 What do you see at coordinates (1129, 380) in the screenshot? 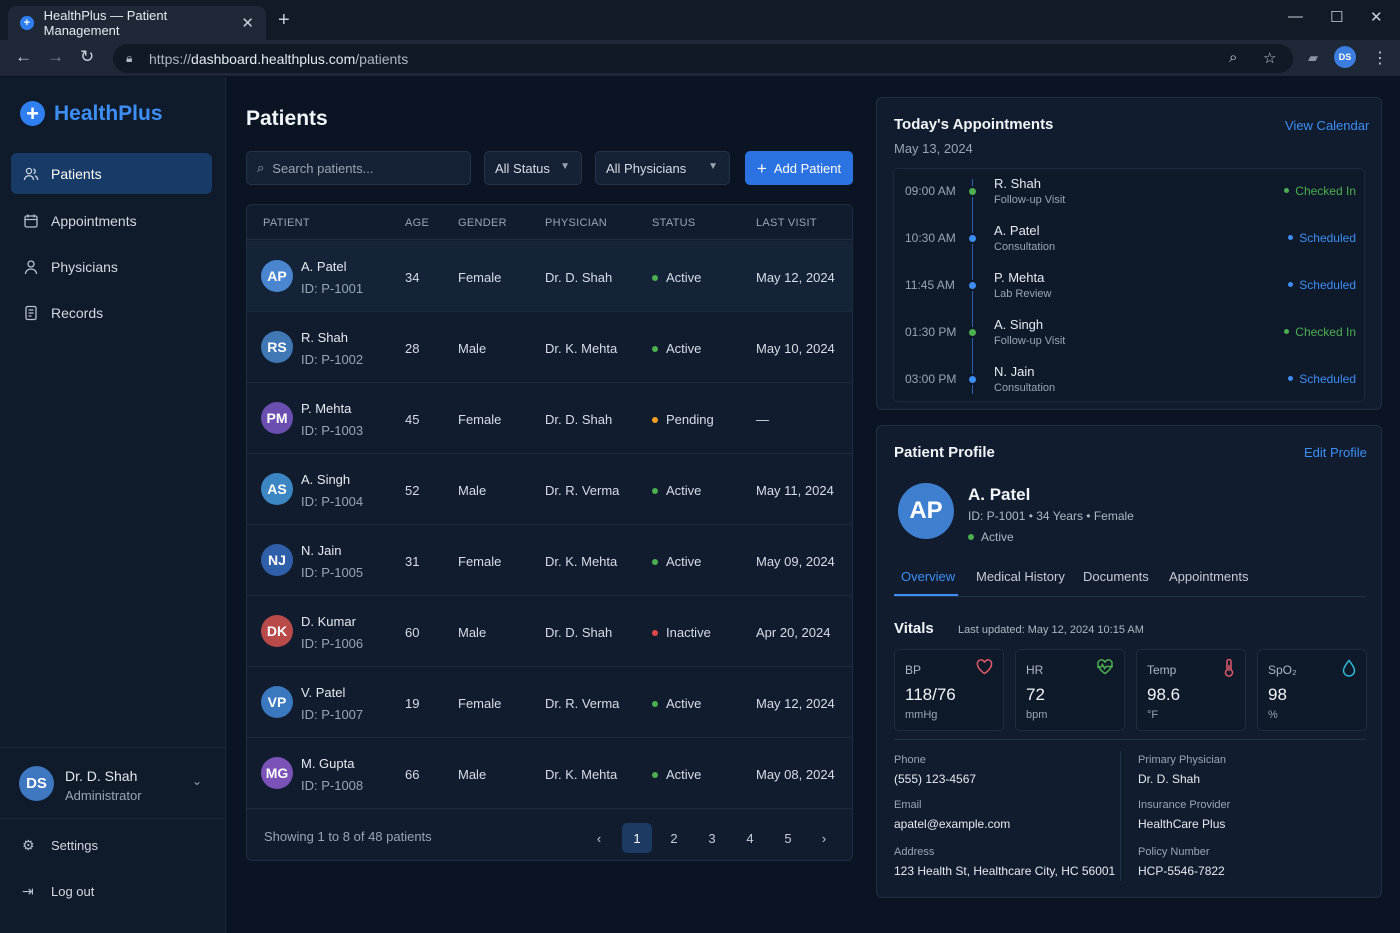
I see `appointment-item: 03:00 PM N. Jain Consultation Scheduled` at bounding box center [1129, 380].